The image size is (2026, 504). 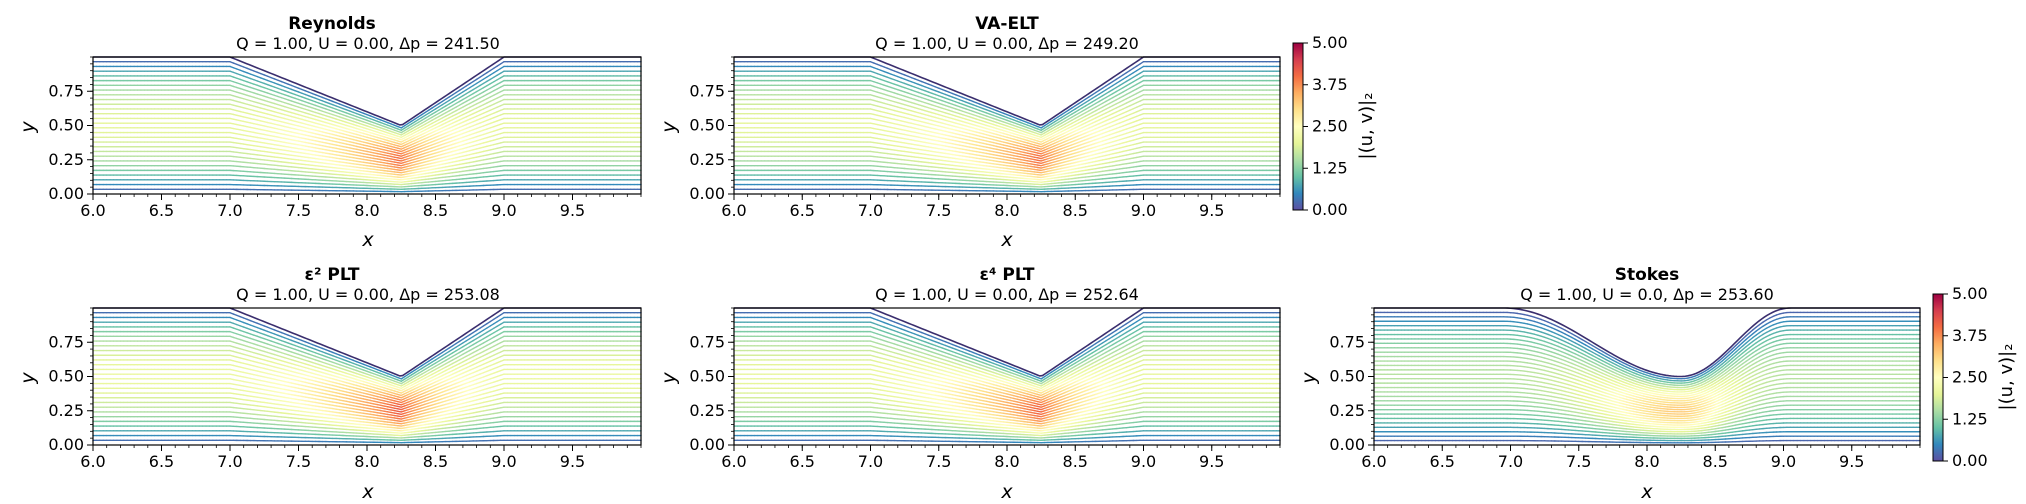 I want to click on x-tick-label: 6.0, so click(x=92, y=210).